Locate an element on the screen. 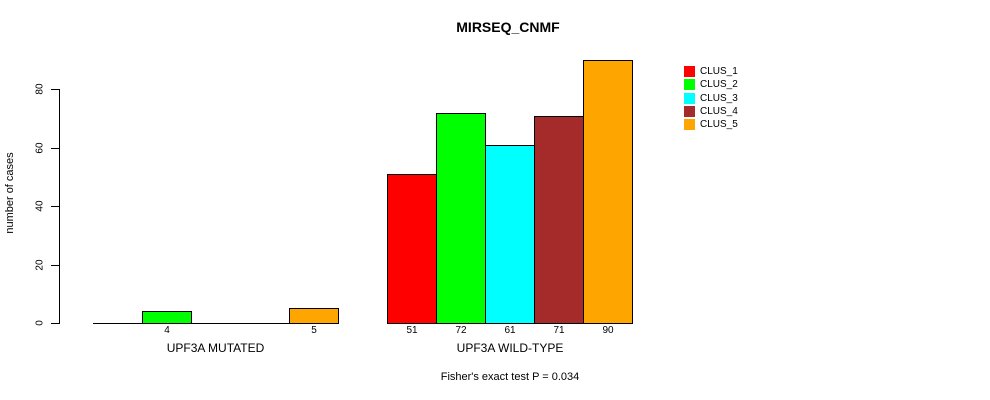 This screenshot has height=400, width=990. fisher-test-annotation: Fisher's exact test P = 0.034 is located at coordinates (510, 377).